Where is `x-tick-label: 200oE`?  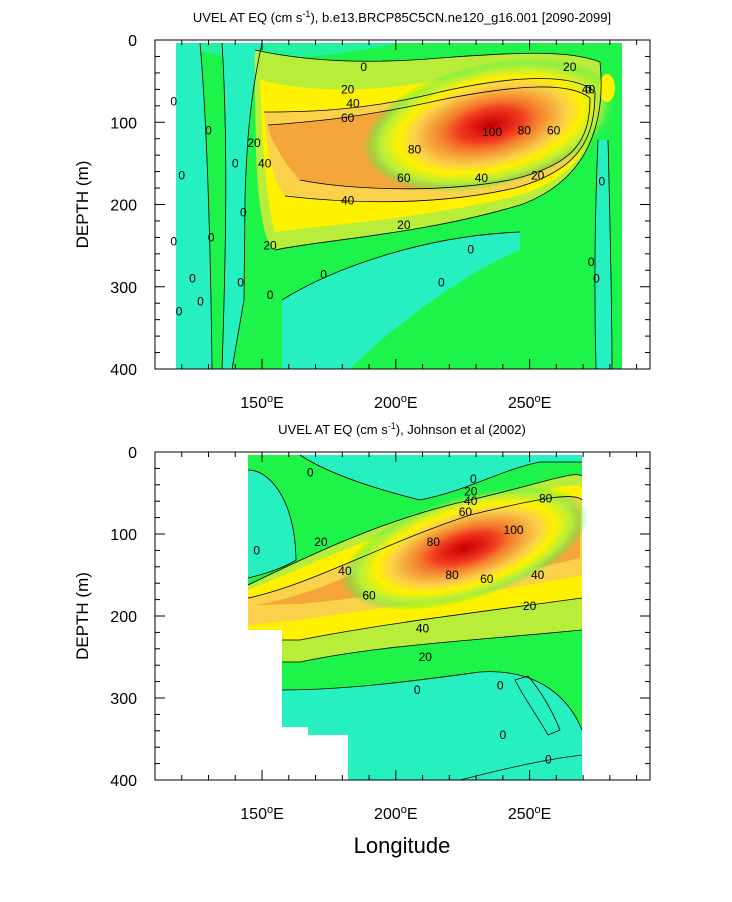 x-tick-label: 200oE is located at coordinates (396, 813).